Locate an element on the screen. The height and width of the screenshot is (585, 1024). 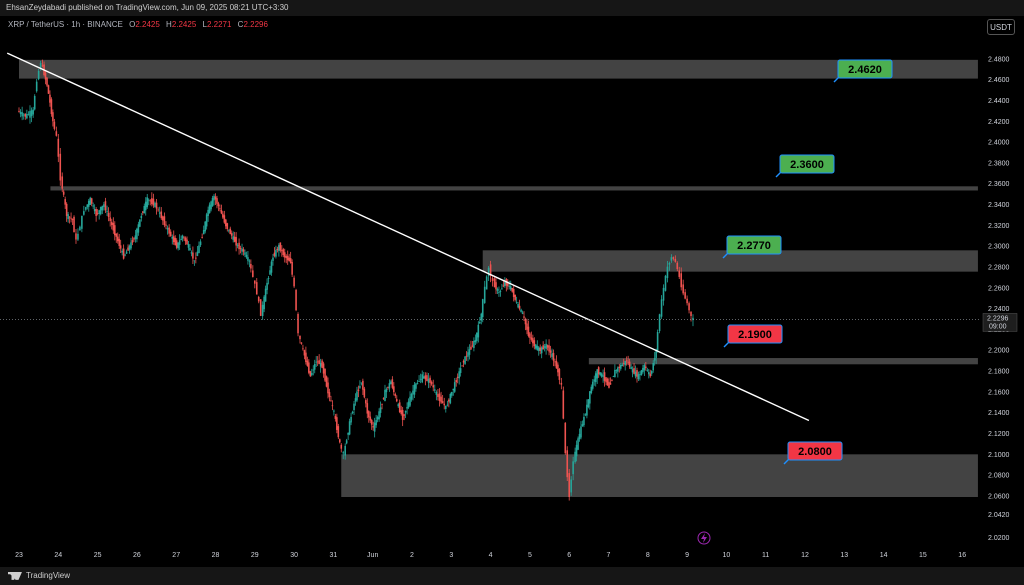
zone-label-4: 2.0800 is located at coordinates (813, 453).